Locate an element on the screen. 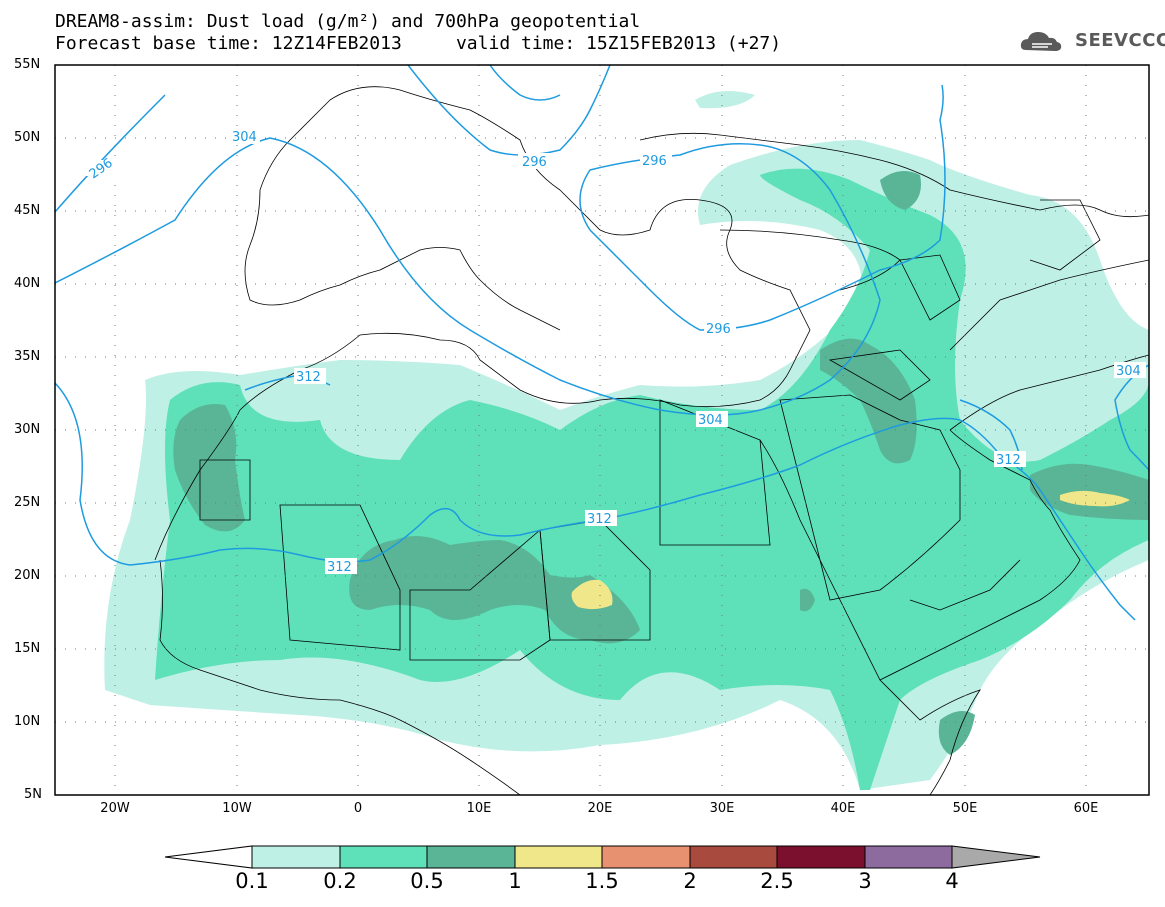  lon-tick: 10E is located at coordinates (479, 808).